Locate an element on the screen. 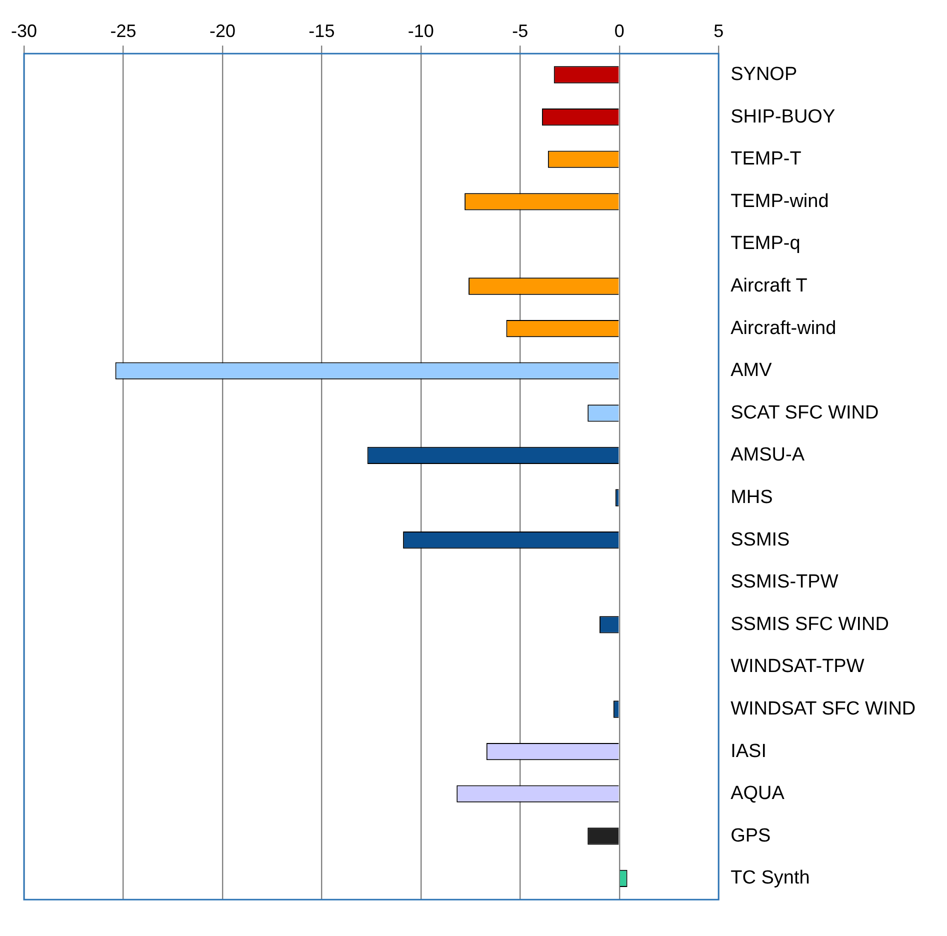  y-tick-label: SHIP-BUOY is located at coordinates (783, 117).